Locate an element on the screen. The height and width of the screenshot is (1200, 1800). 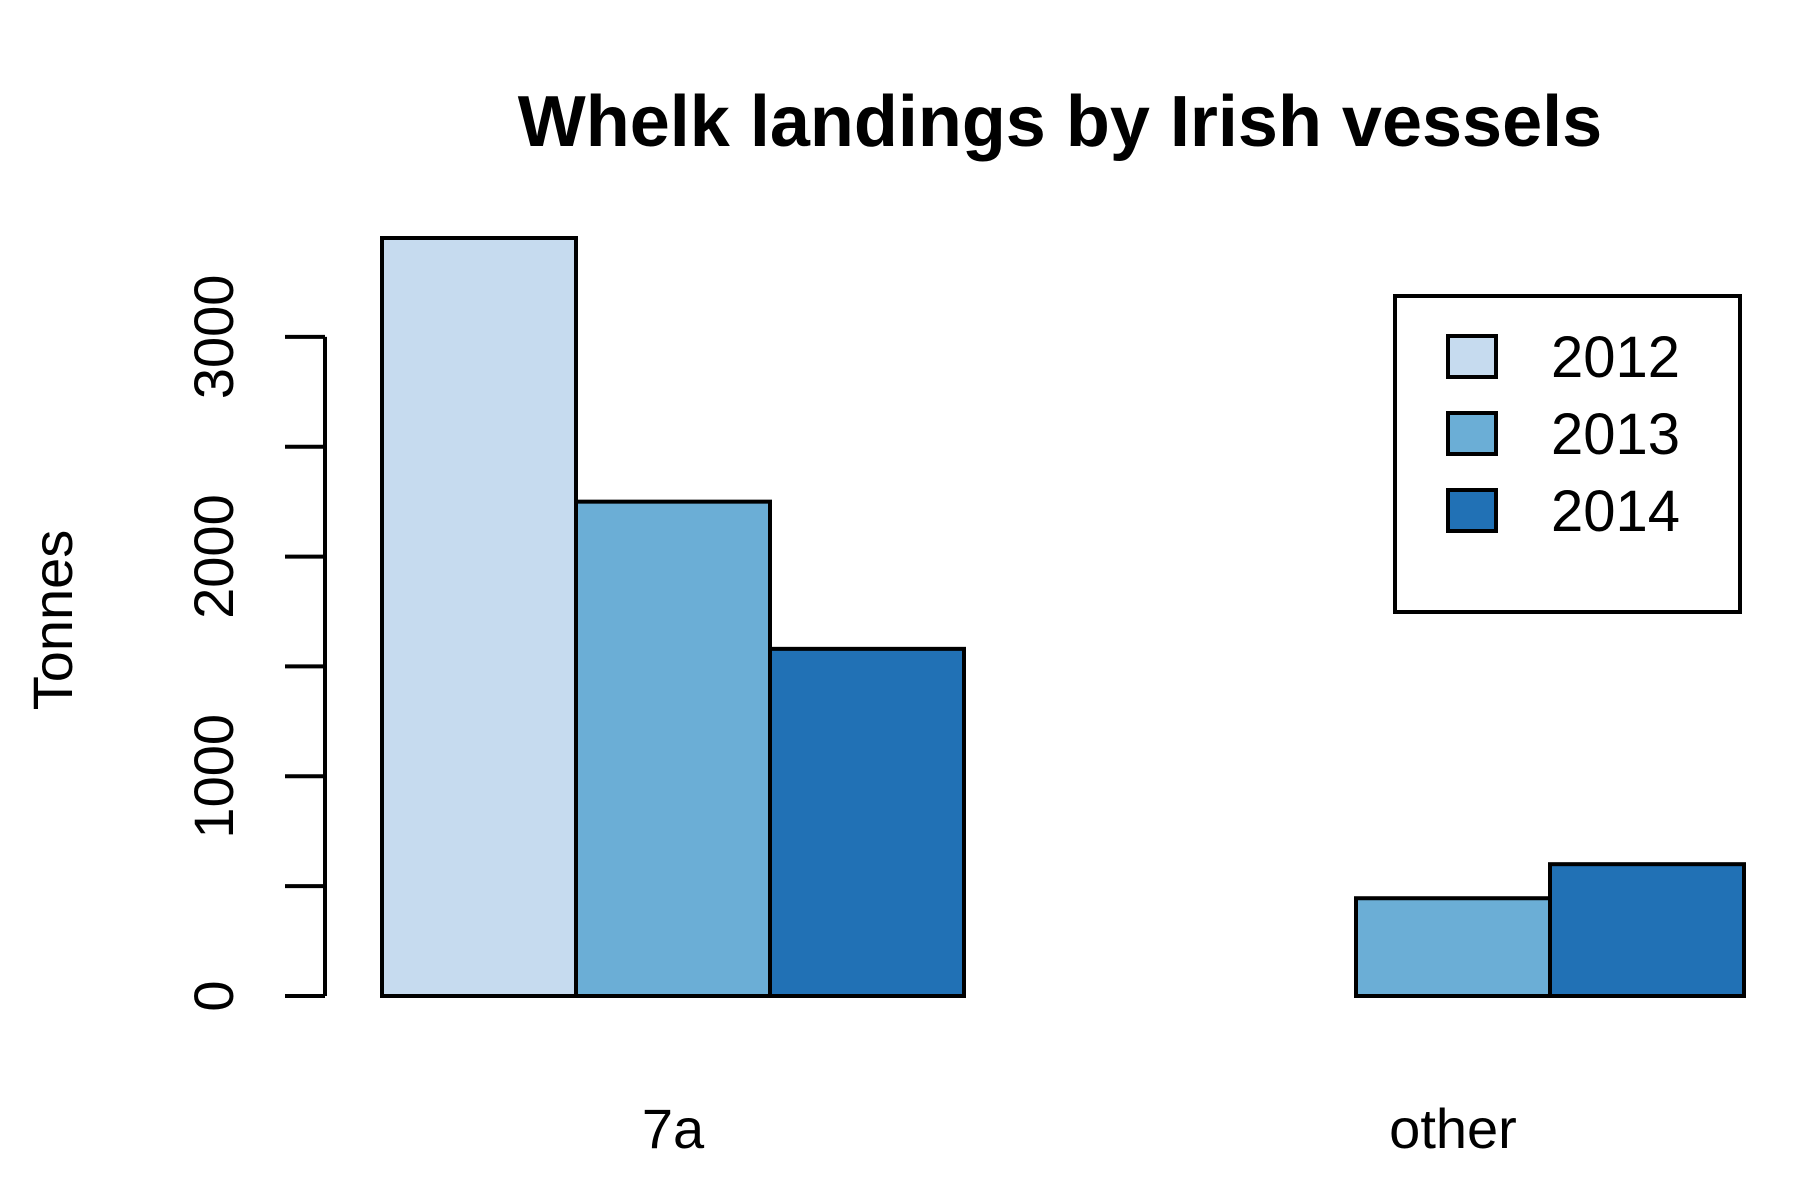
y-tick-label: 3000 is located at coordinates (213, 337).